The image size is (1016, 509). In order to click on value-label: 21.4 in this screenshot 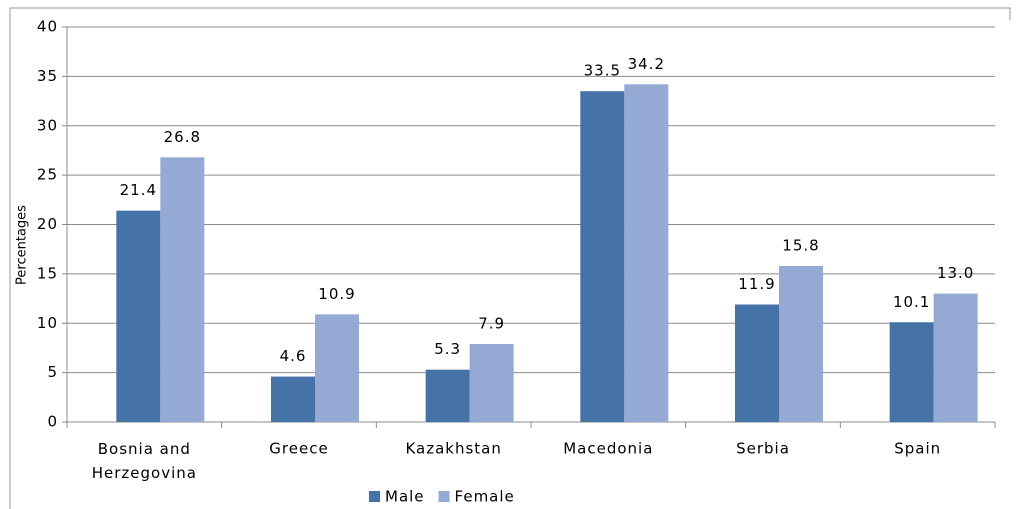, I will do `click(138, 190)`.